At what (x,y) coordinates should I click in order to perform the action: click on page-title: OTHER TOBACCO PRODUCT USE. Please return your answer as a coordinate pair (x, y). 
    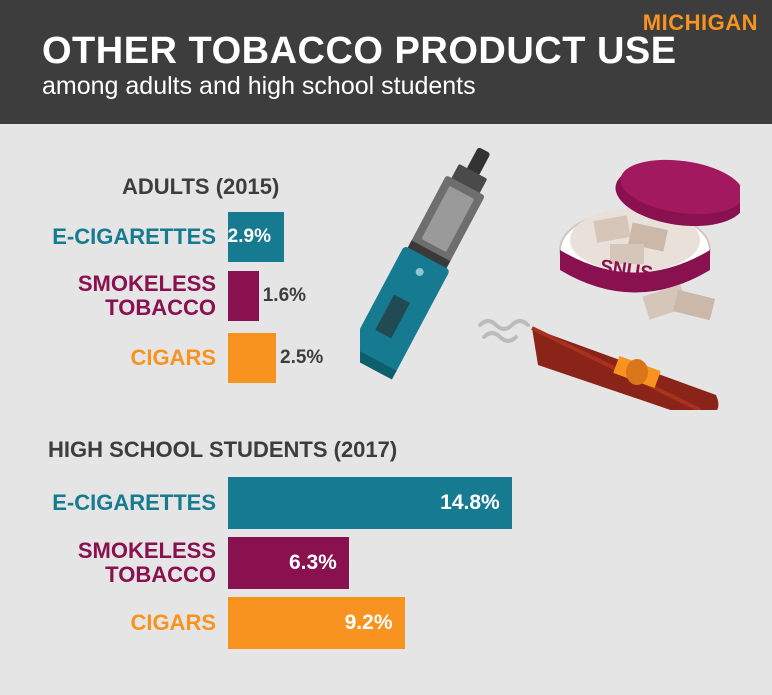
    Looking at the image, I should click on (359, 51).